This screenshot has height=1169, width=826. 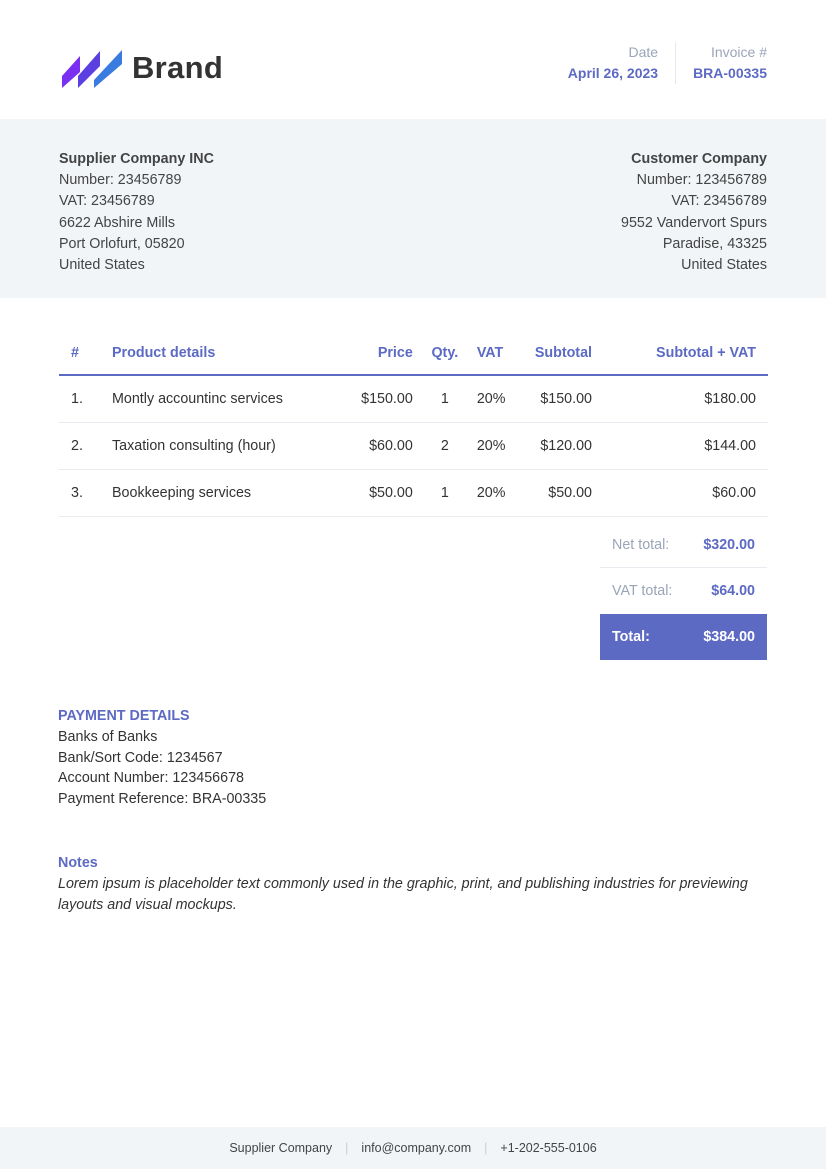 I want to click on net-total-value: $320.00, so click(x=729, y=544).